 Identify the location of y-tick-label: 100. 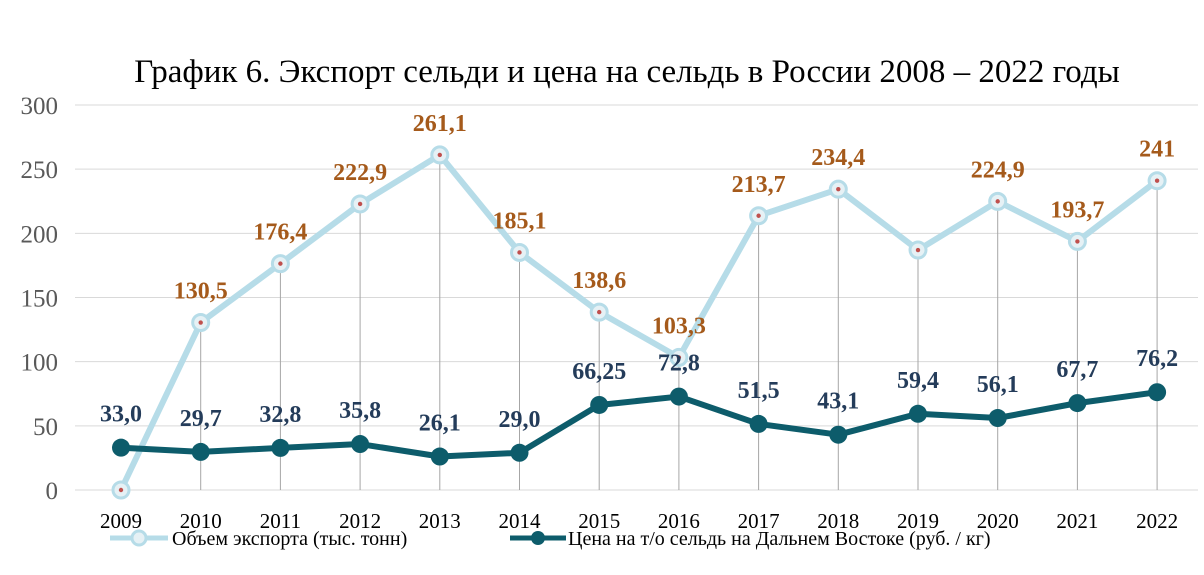
(40, 363).